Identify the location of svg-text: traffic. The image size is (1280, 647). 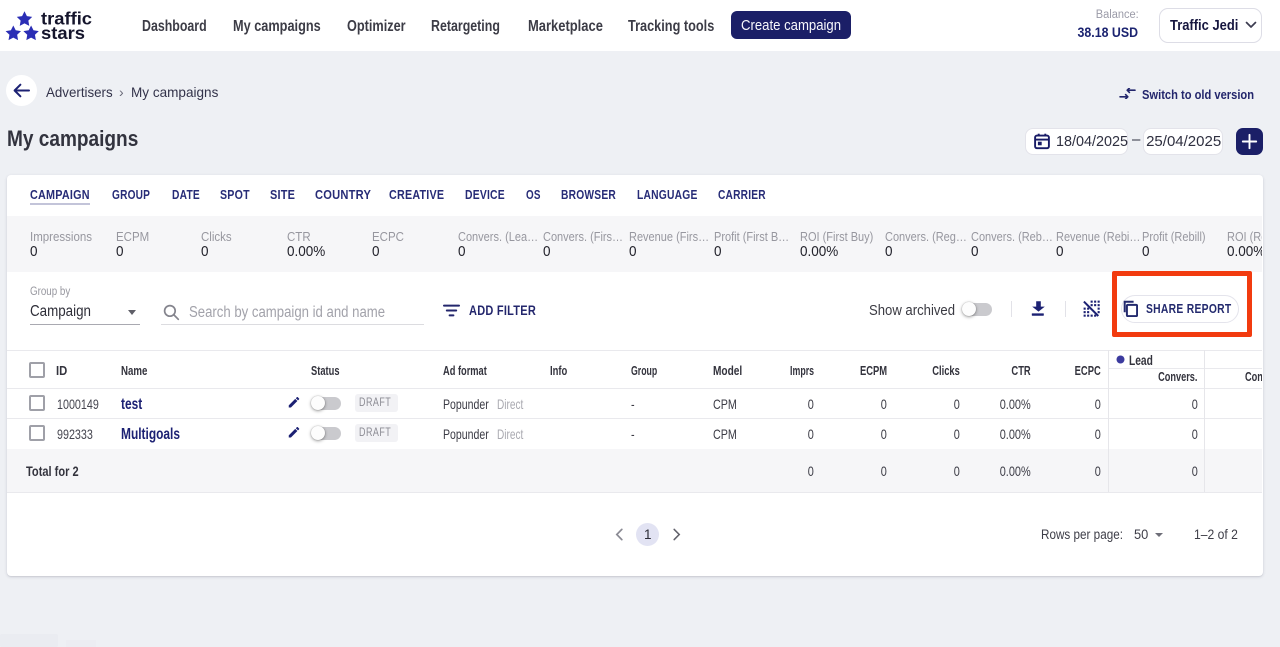
(66, 18).